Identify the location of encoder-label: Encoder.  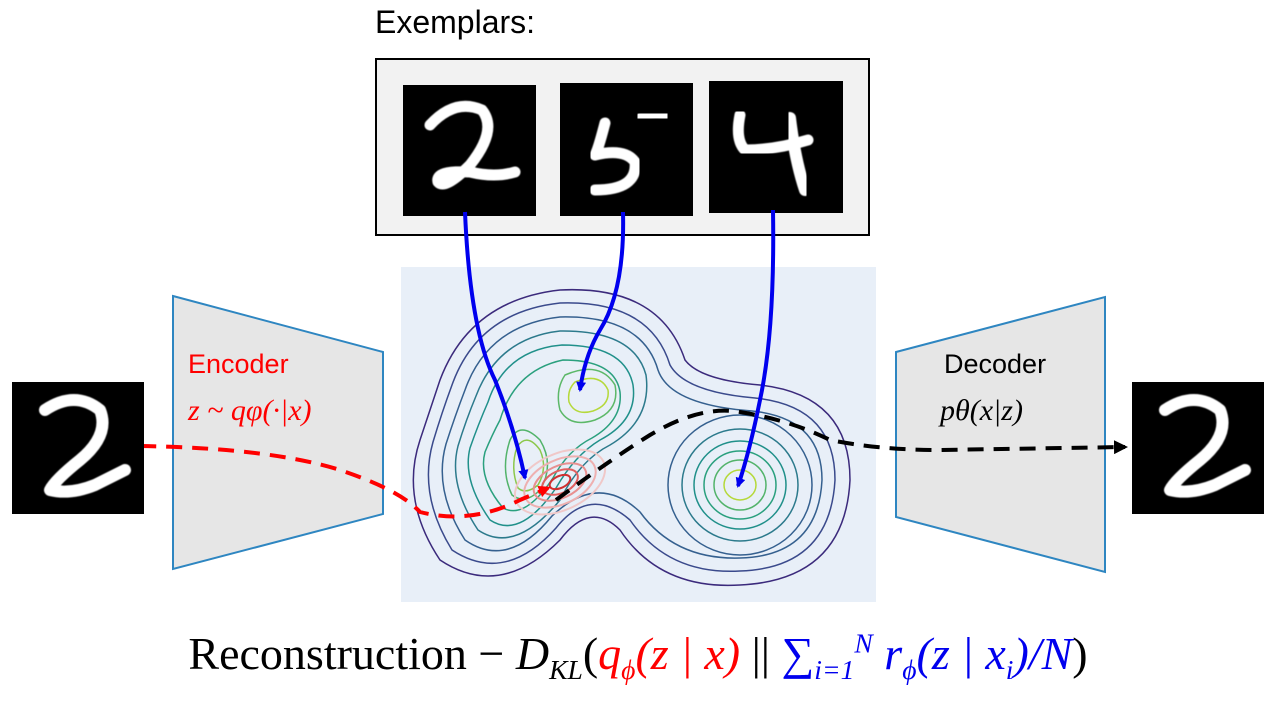
(238, 364).